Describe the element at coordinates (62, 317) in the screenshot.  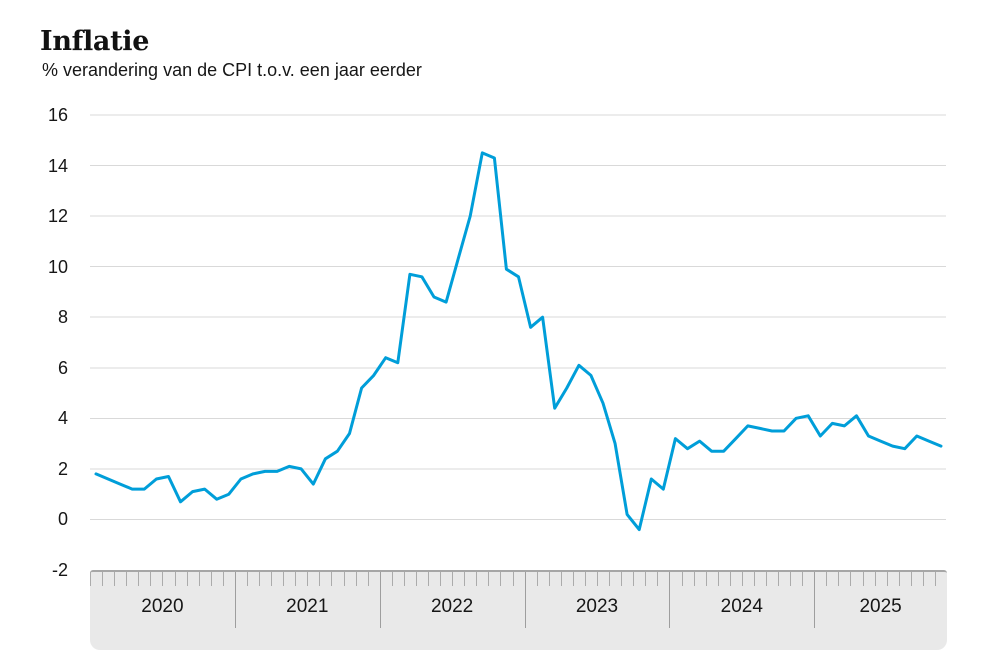
I see `y-axis-tick-label: 8` at that location.